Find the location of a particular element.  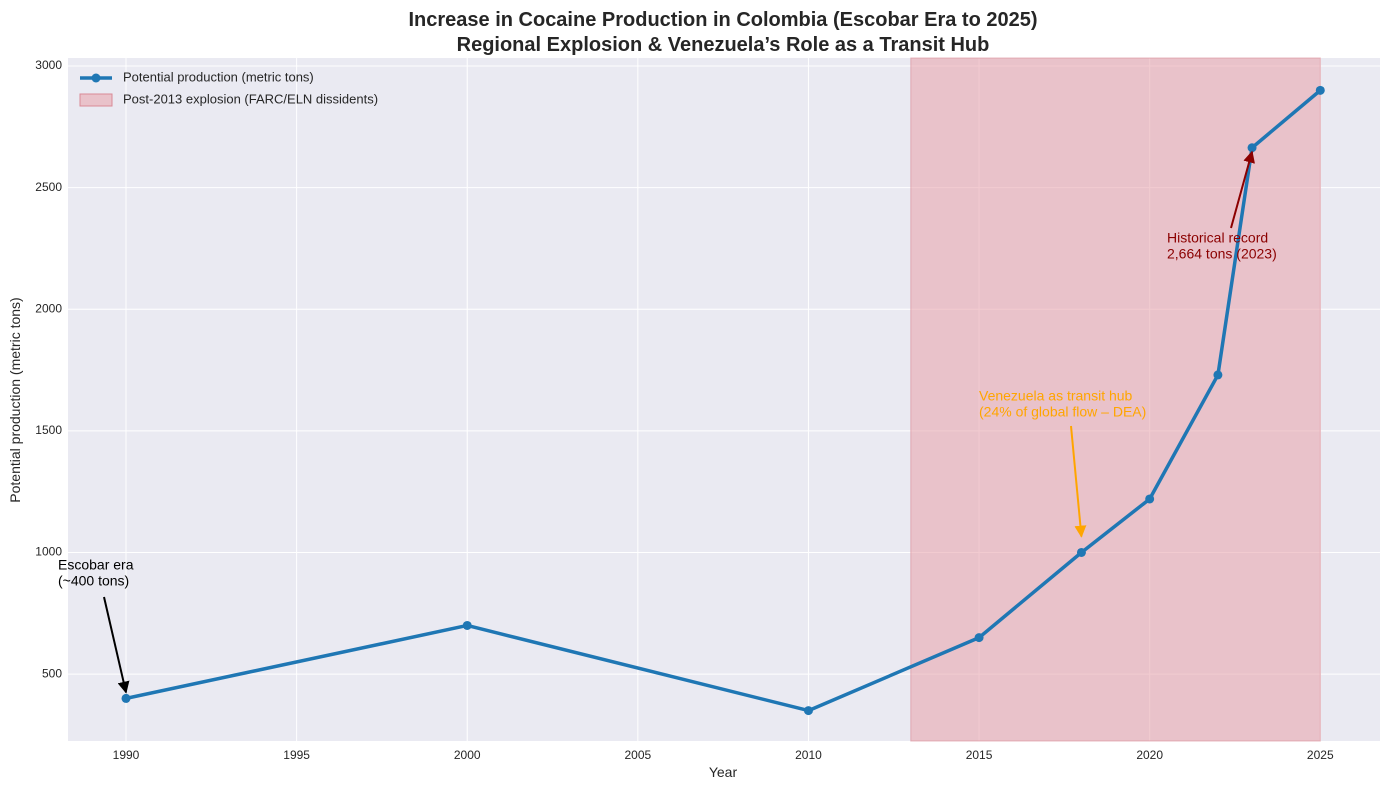

y-tick-label: 2000 is located at coordinates (48, 308).